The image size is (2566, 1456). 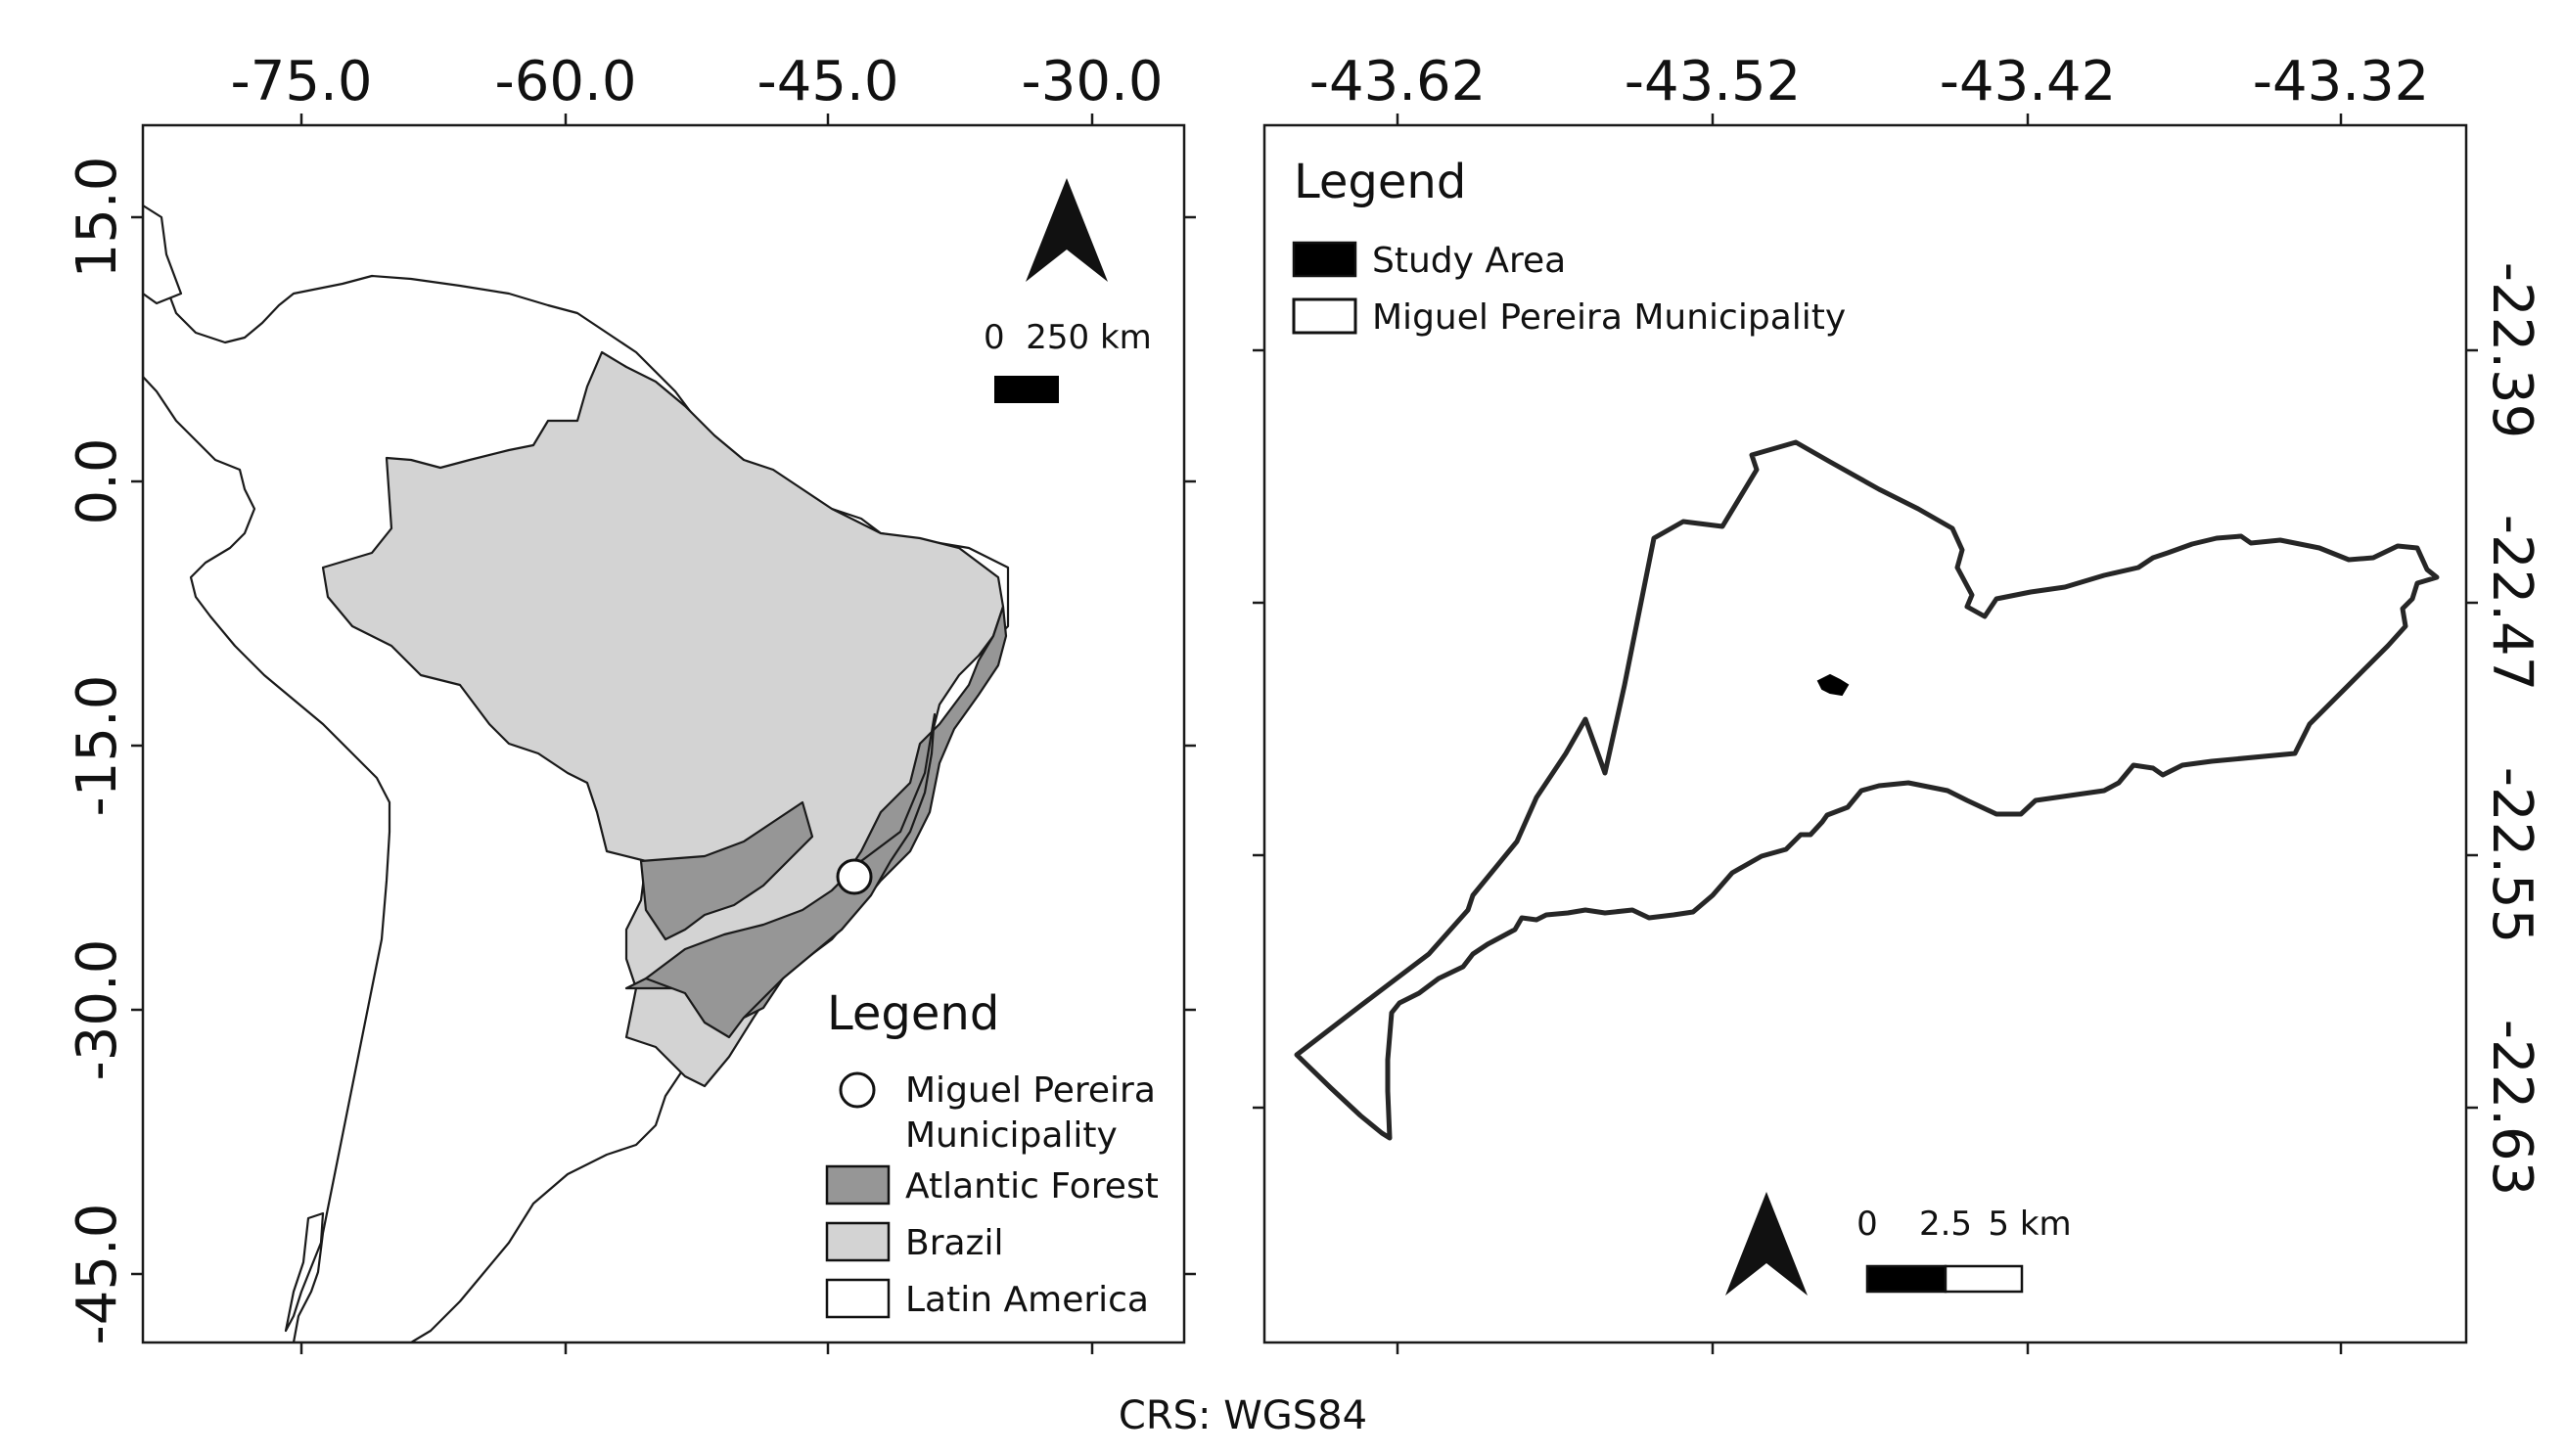 What do you see at coordinates (566, 82) in the screenshot?
I see `left-x-tick-label: -60.0` at bounding box center [566, 82].